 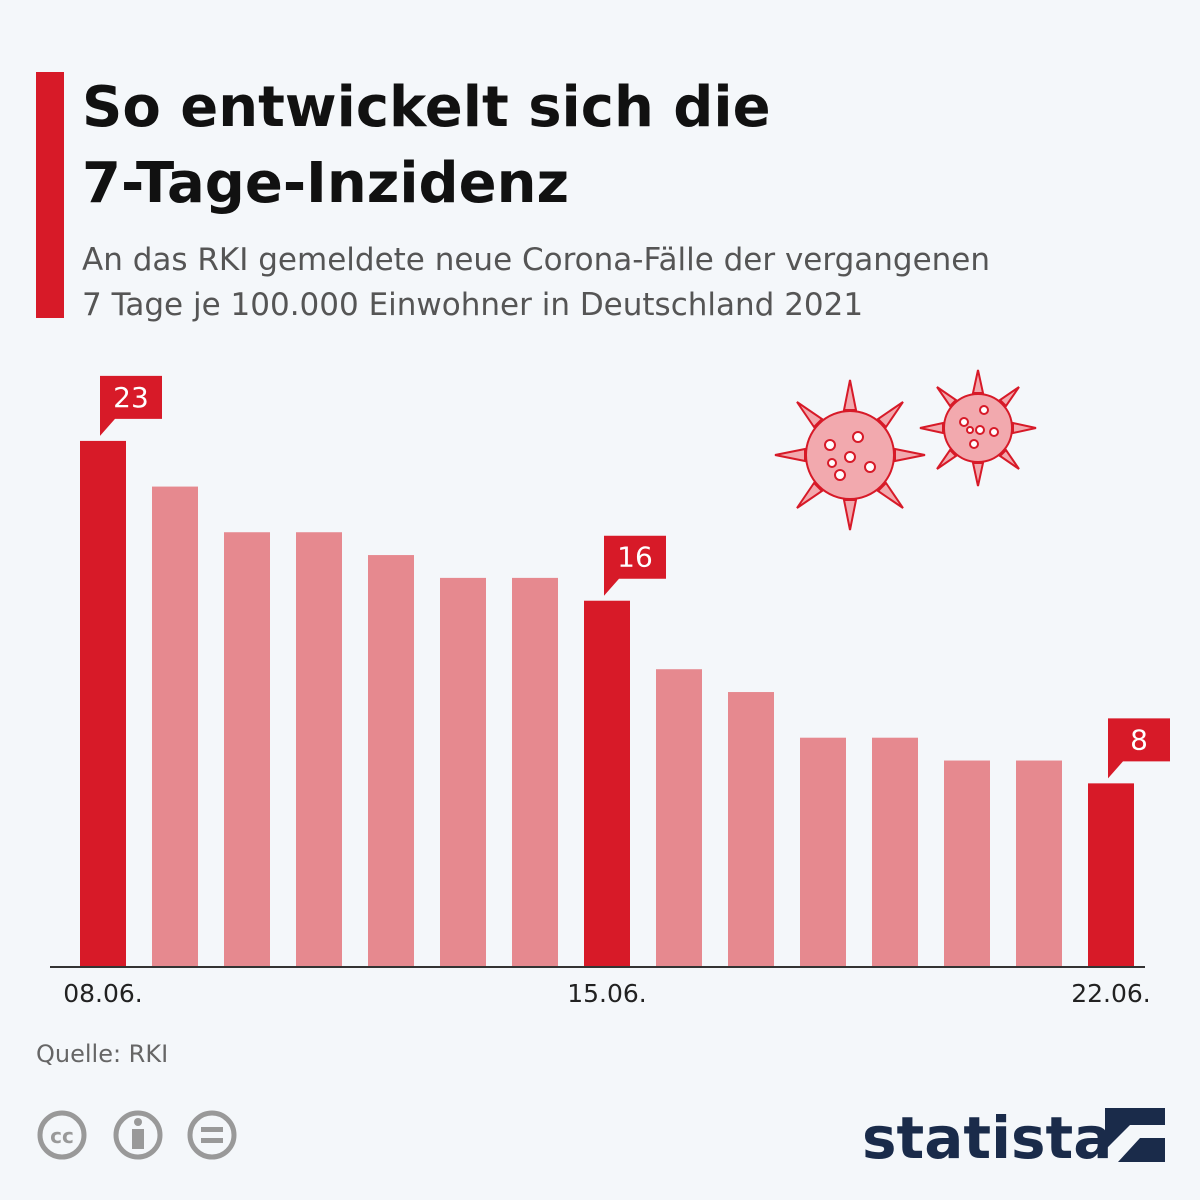 I want to click on value-label: 23, so click(x=131, y=397).